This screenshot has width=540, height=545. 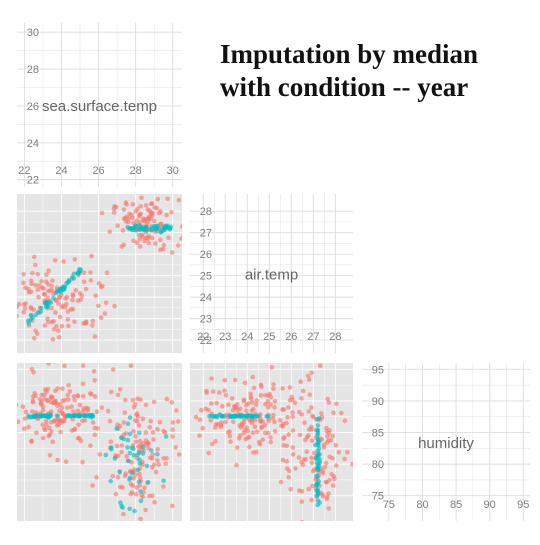 What do you see at coordinates (446, 443) in the screenshot?
I see `diagonal-label: humidity` at bounding box center [446, 443].